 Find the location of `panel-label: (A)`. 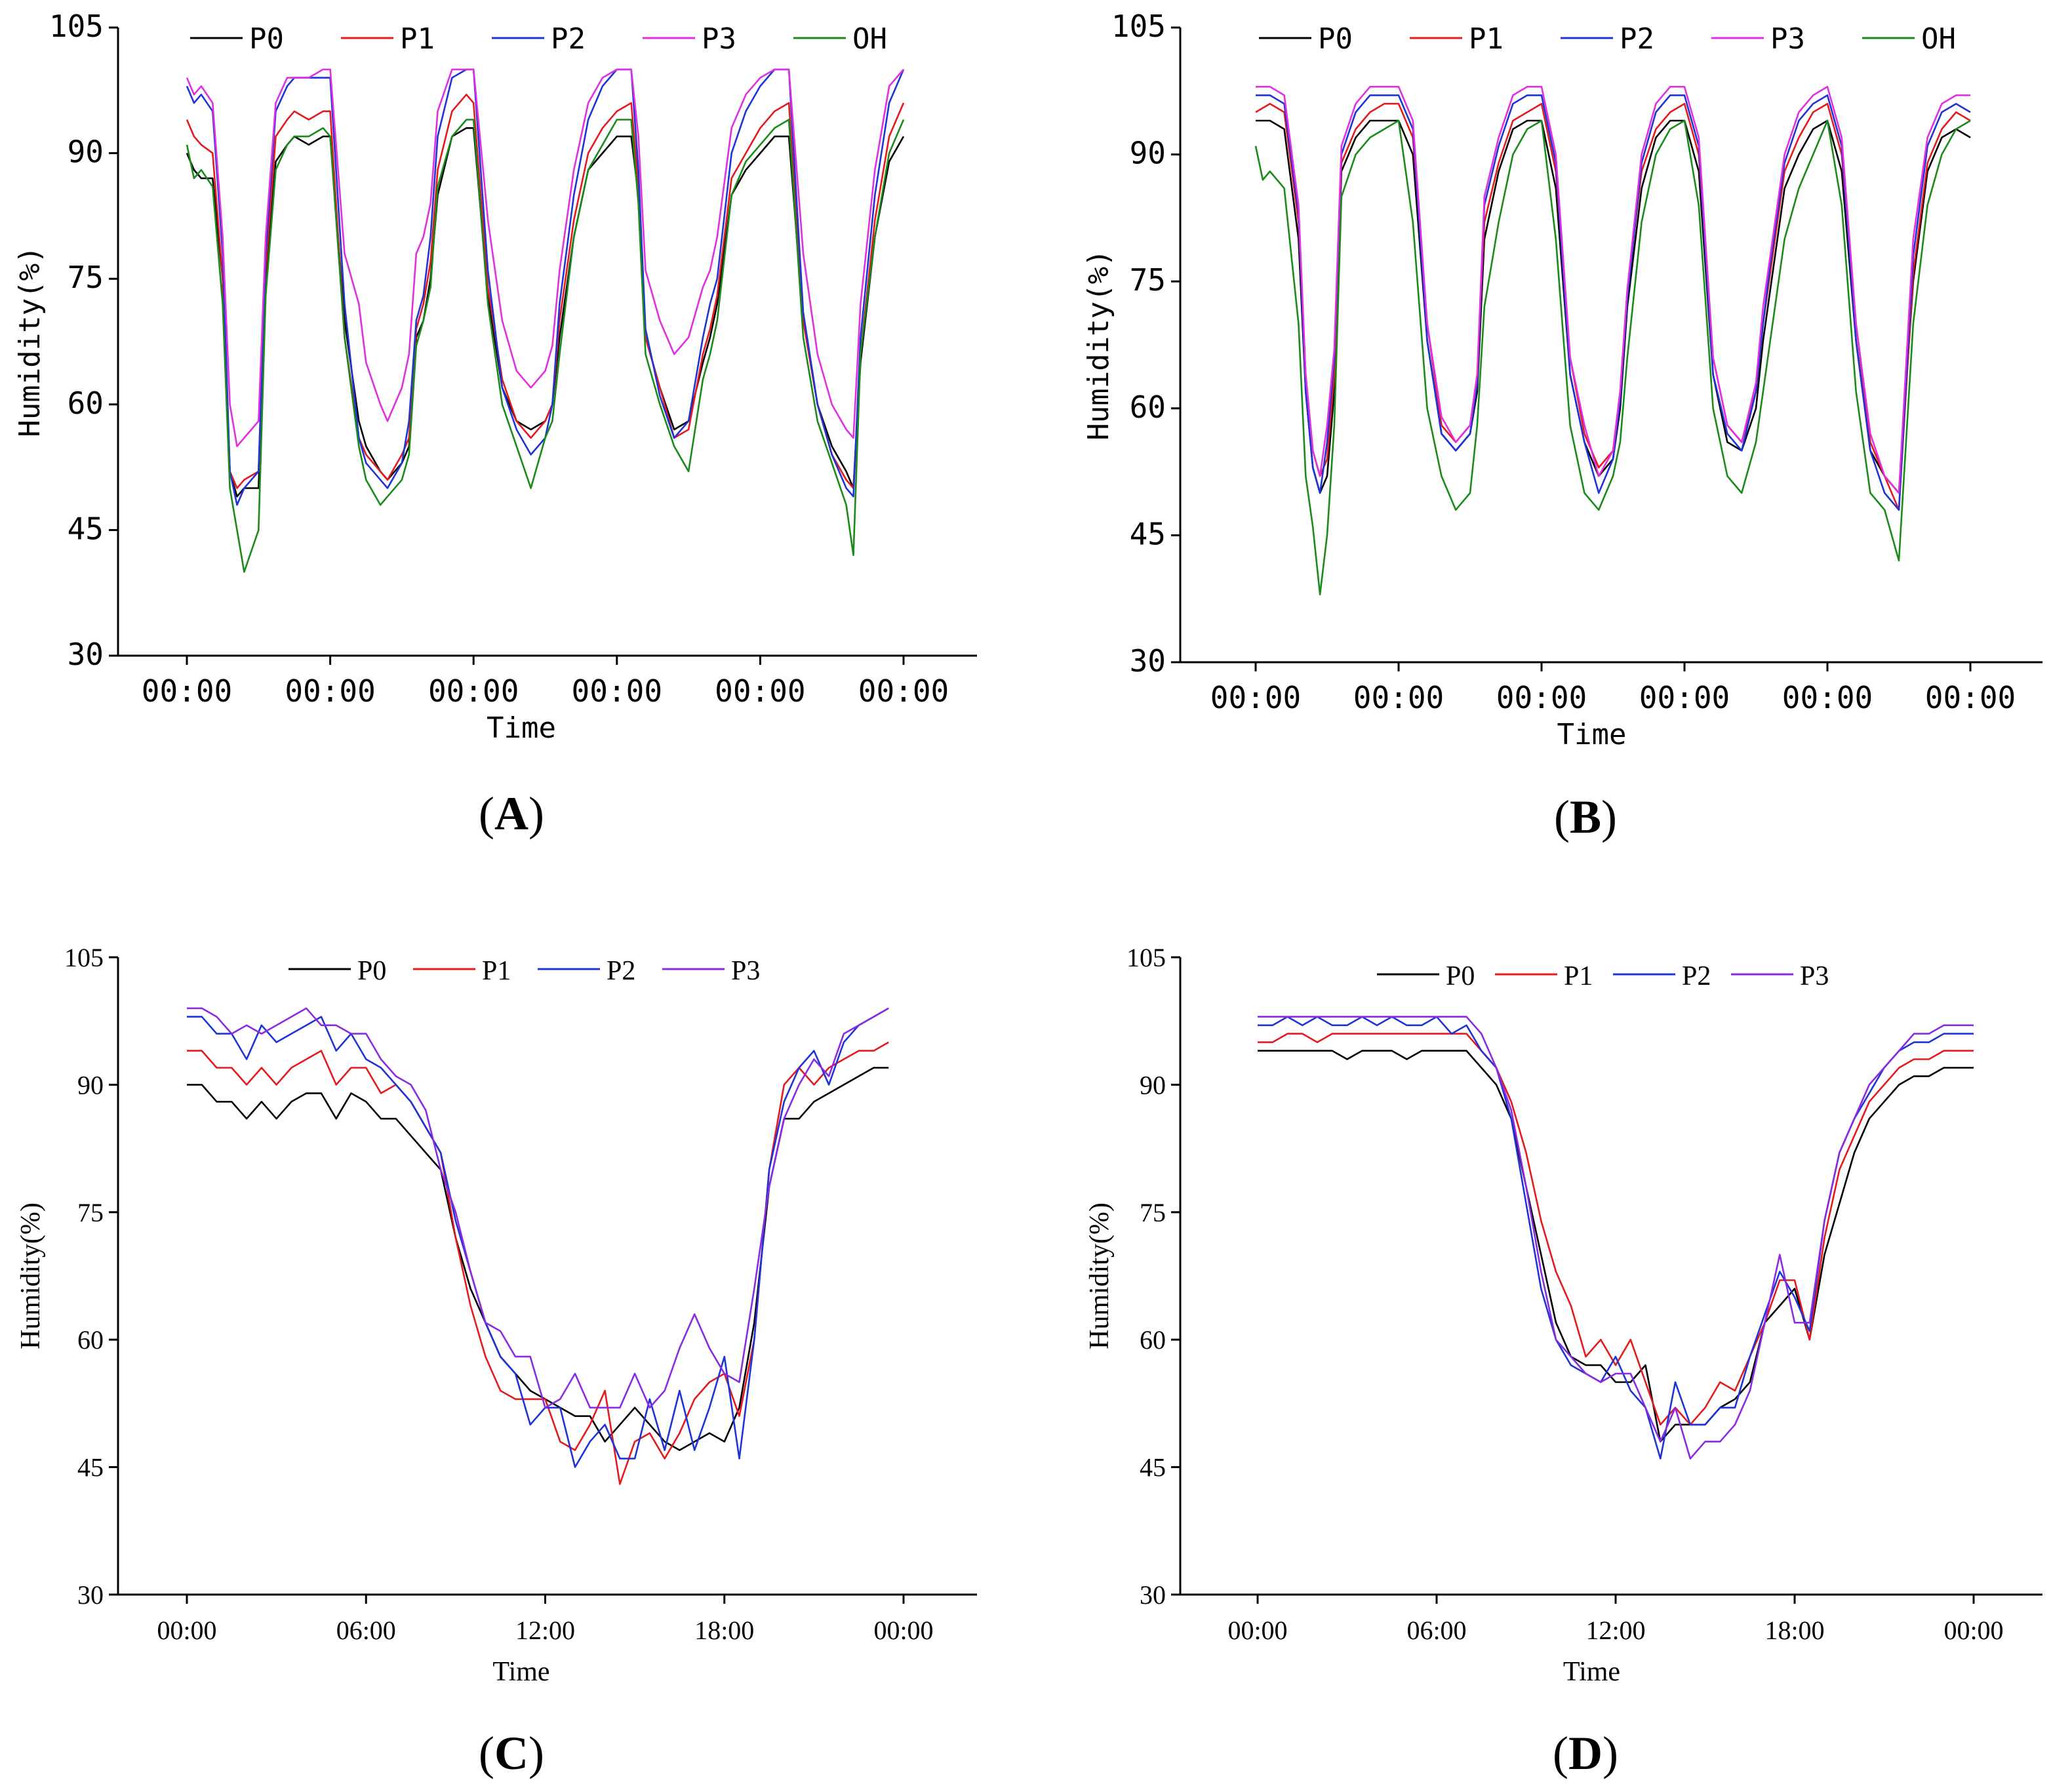

panel-label: (A) is located at coordinates (512, 813).